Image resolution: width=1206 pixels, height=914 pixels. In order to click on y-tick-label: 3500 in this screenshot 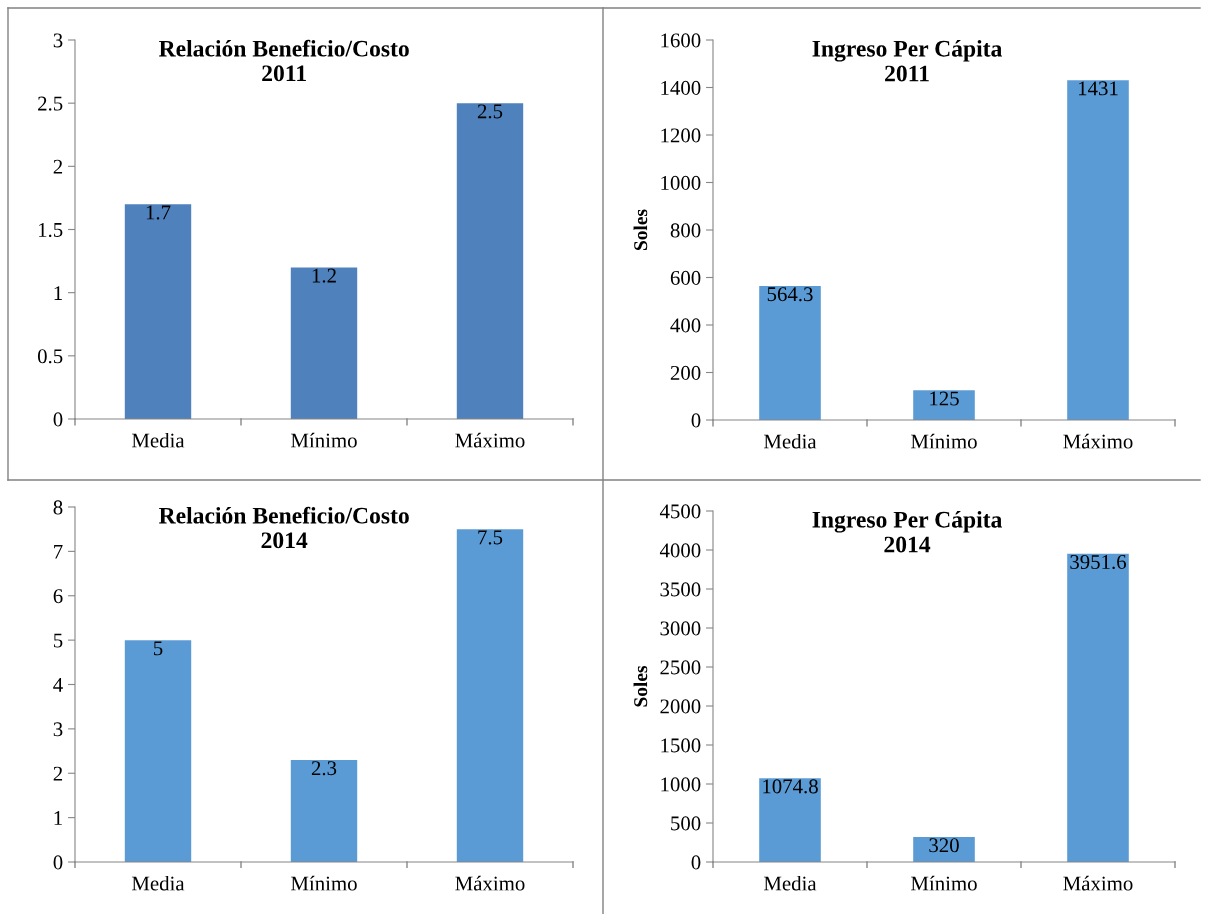, I will do `click(680, 589)`.